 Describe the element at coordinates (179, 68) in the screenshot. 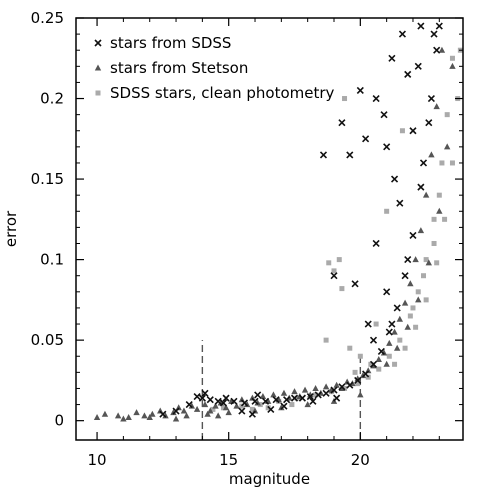

I see `legend-label: stars from Stetson` at that location.